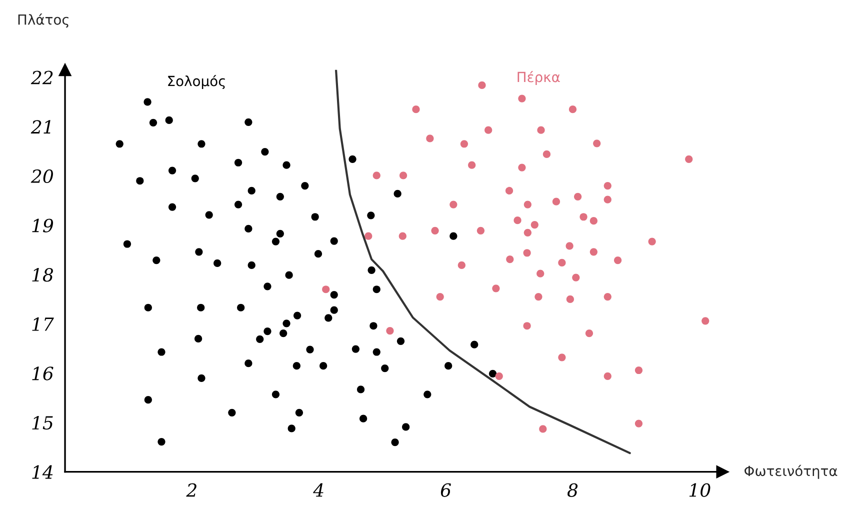 The width and height of the screenshot is (850, 514). Describe the element at coordinates (40, 127) in the screenshot. I see `y-tick-label: 21` at that location.